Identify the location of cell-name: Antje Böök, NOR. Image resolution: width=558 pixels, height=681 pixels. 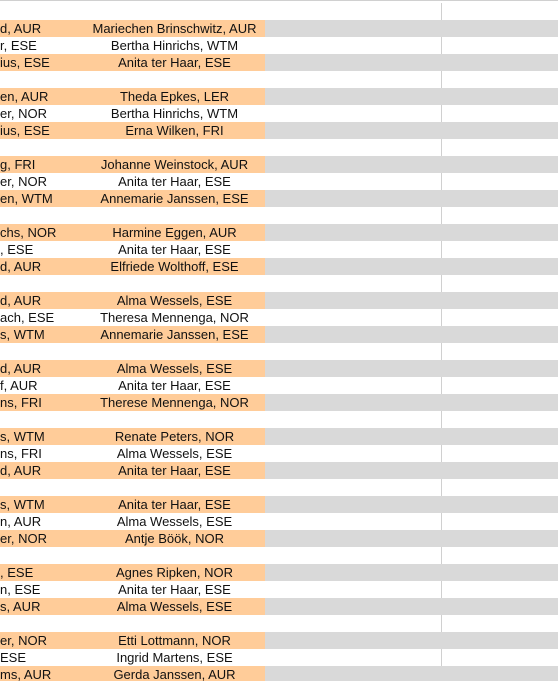
(174, 538).